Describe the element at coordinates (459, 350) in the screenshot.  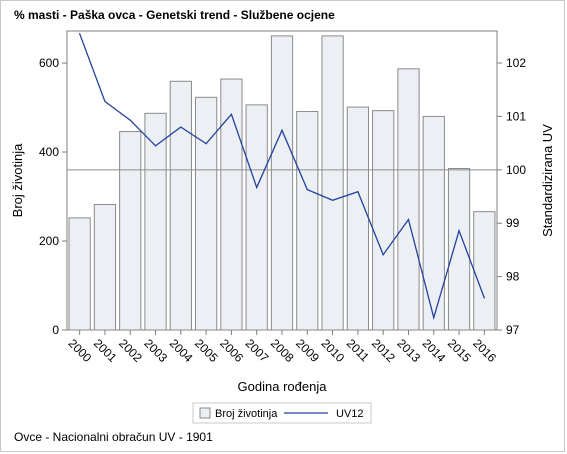
I see `x-tick-label-2015: 2015` at that location.